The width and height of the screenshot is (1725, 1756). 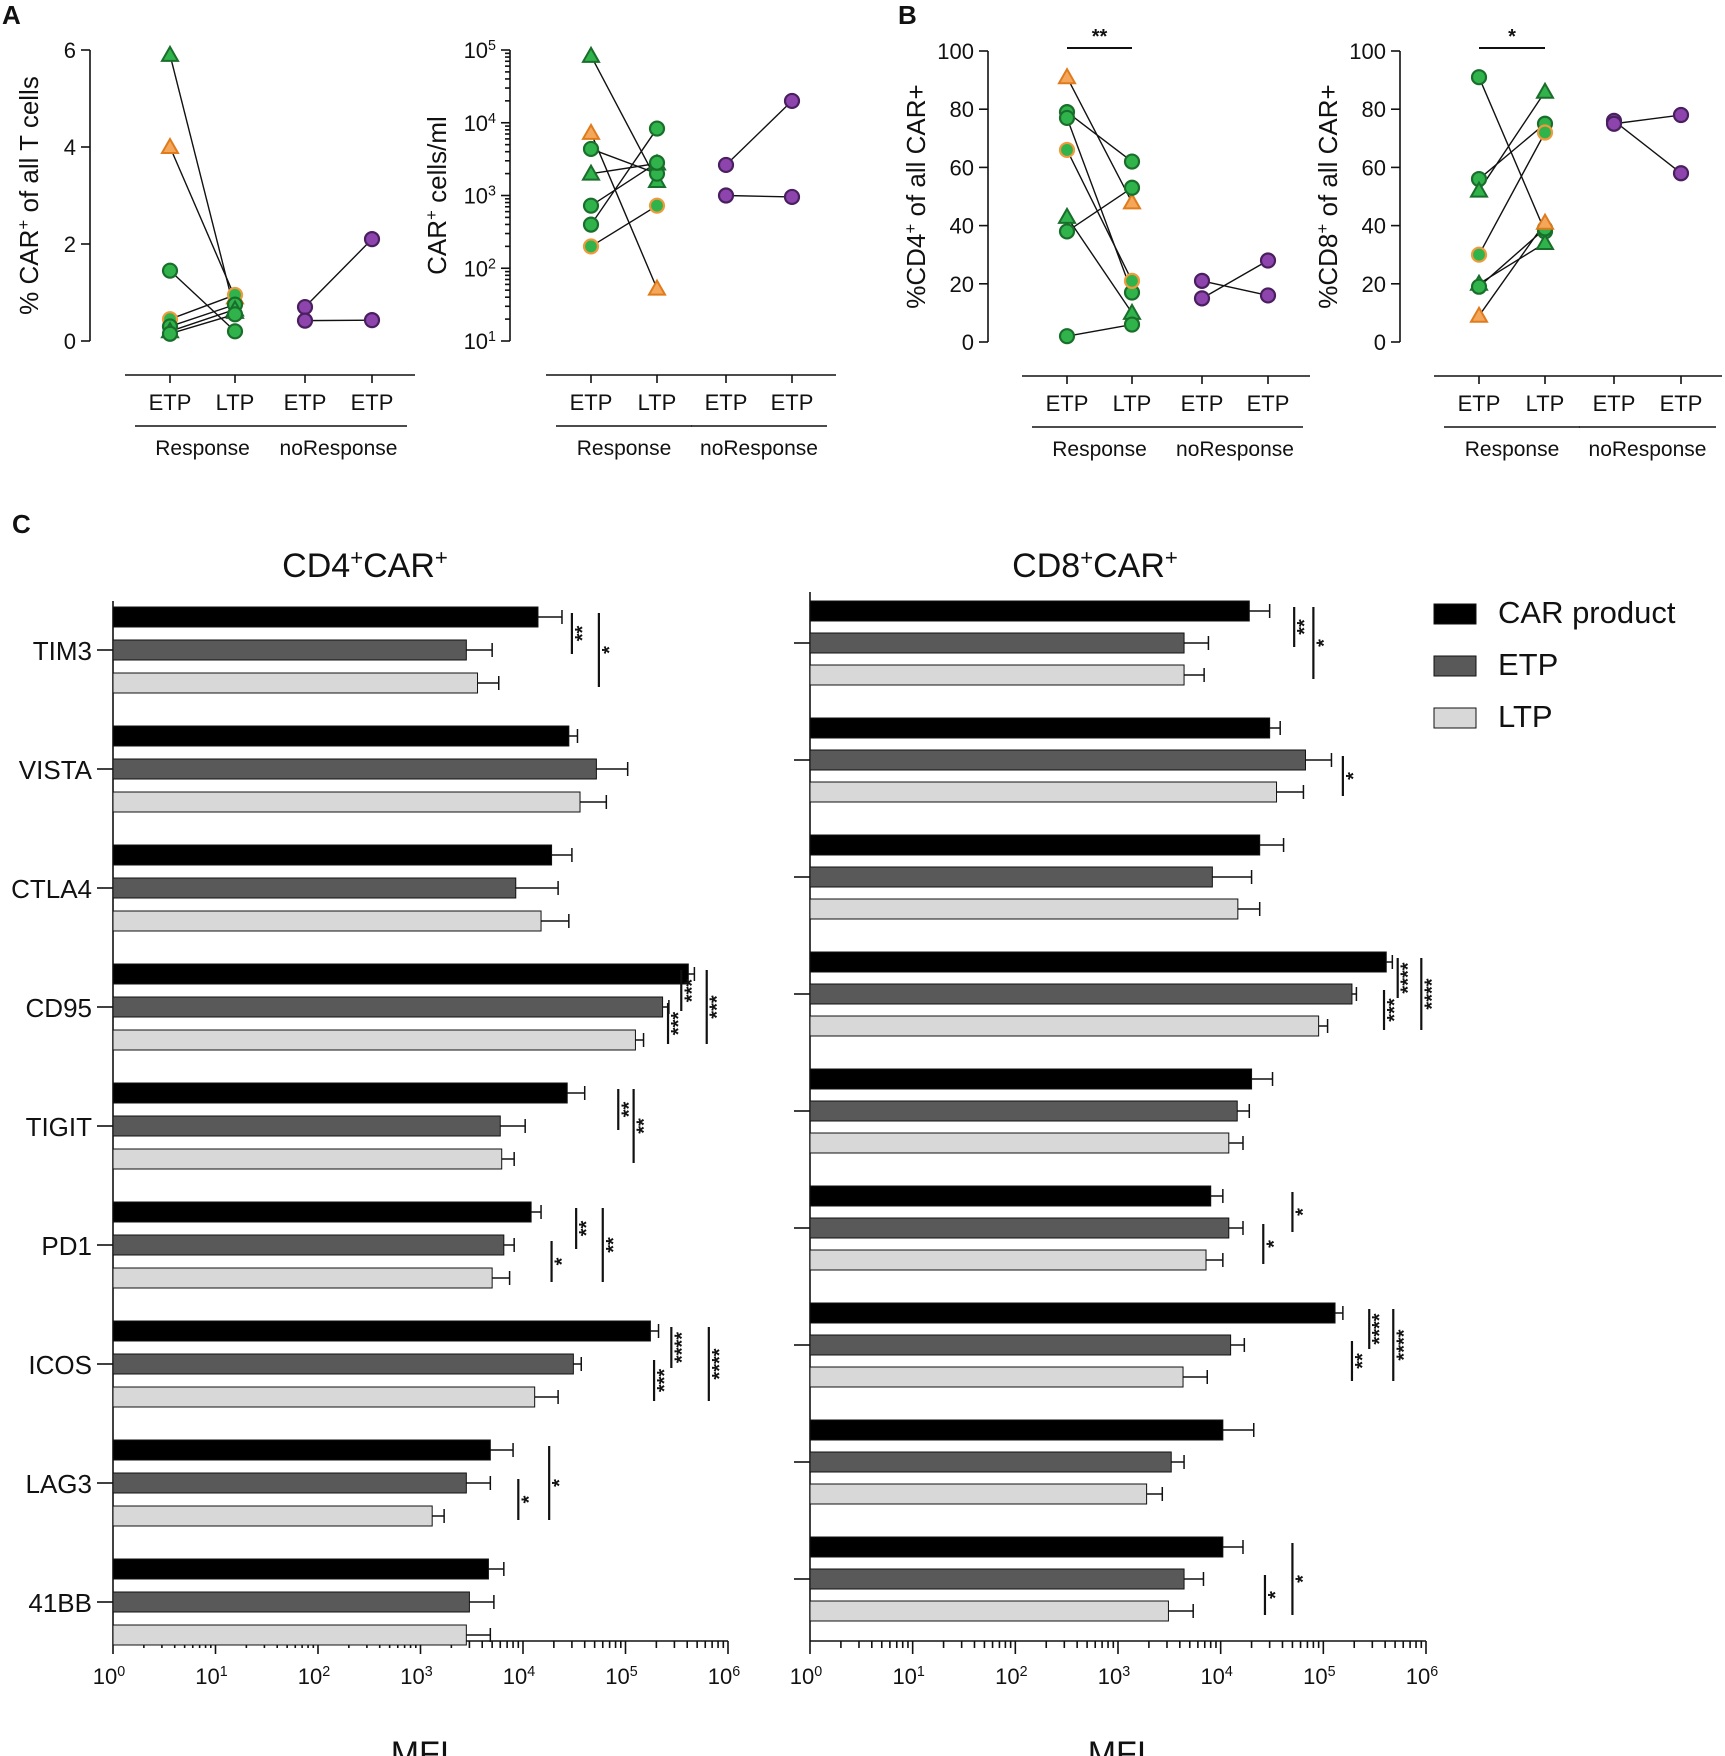 I want to click on y-tick-label: 103, so click(x=480, y=196).